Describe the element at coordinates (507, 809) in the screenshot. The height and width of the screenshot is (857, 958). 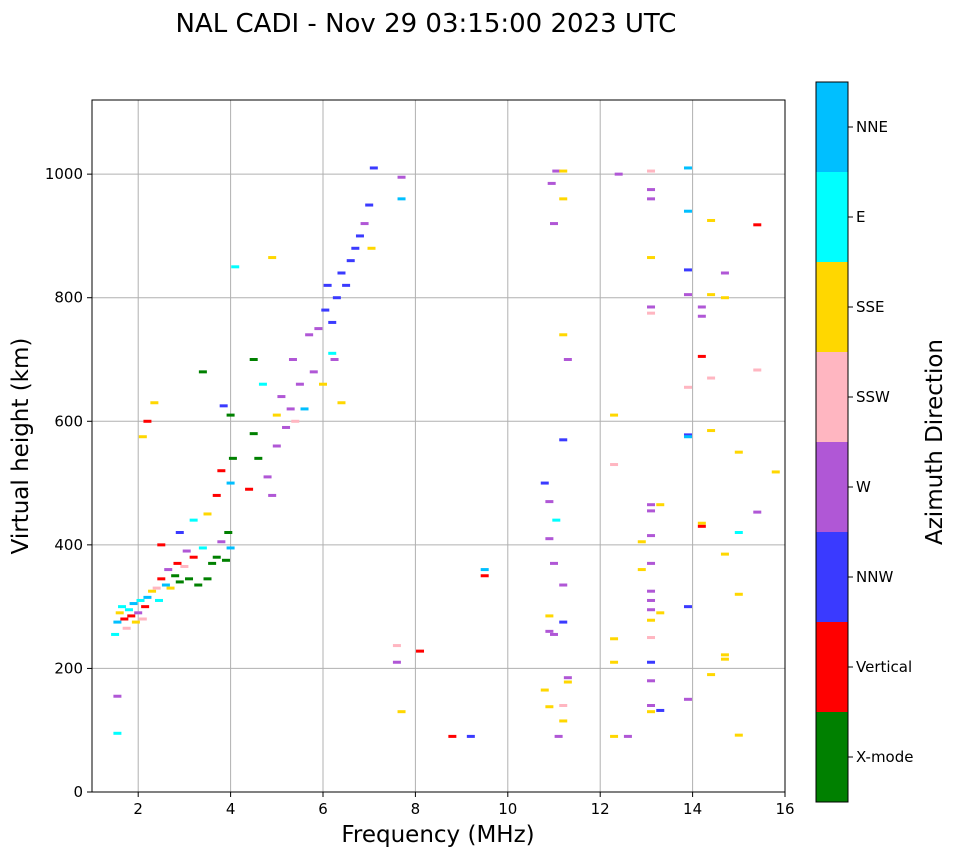
I see `x-tick-label: 10` at that location.